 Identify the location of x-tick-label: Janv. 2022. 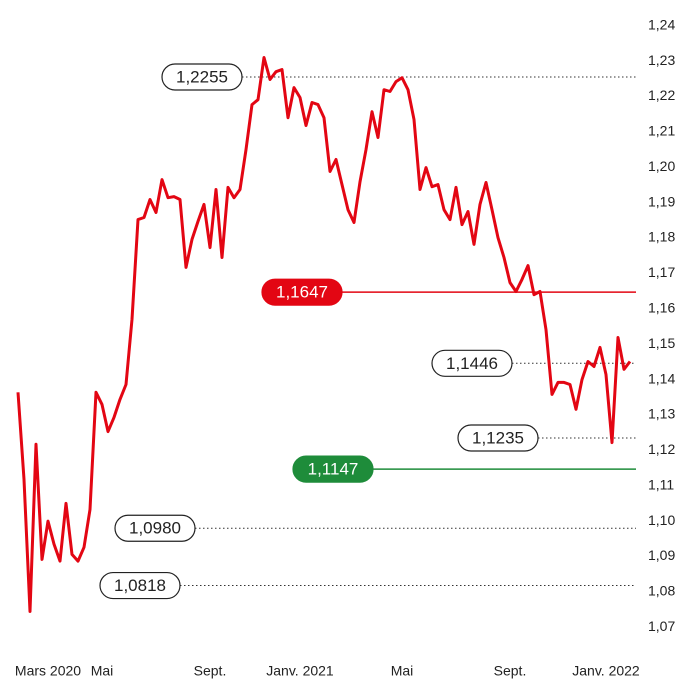
(606, 671).